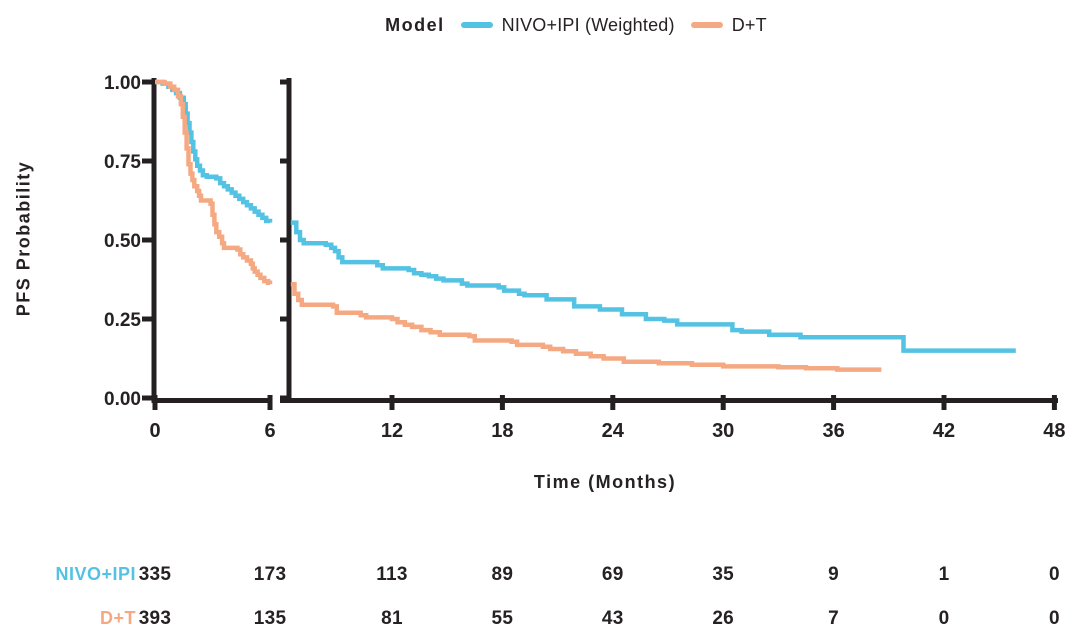 The image size is (1080, 638). I want to click on legend-item-nivo-ipi: NIVO+IPI (Weighted), so click(567, 25).